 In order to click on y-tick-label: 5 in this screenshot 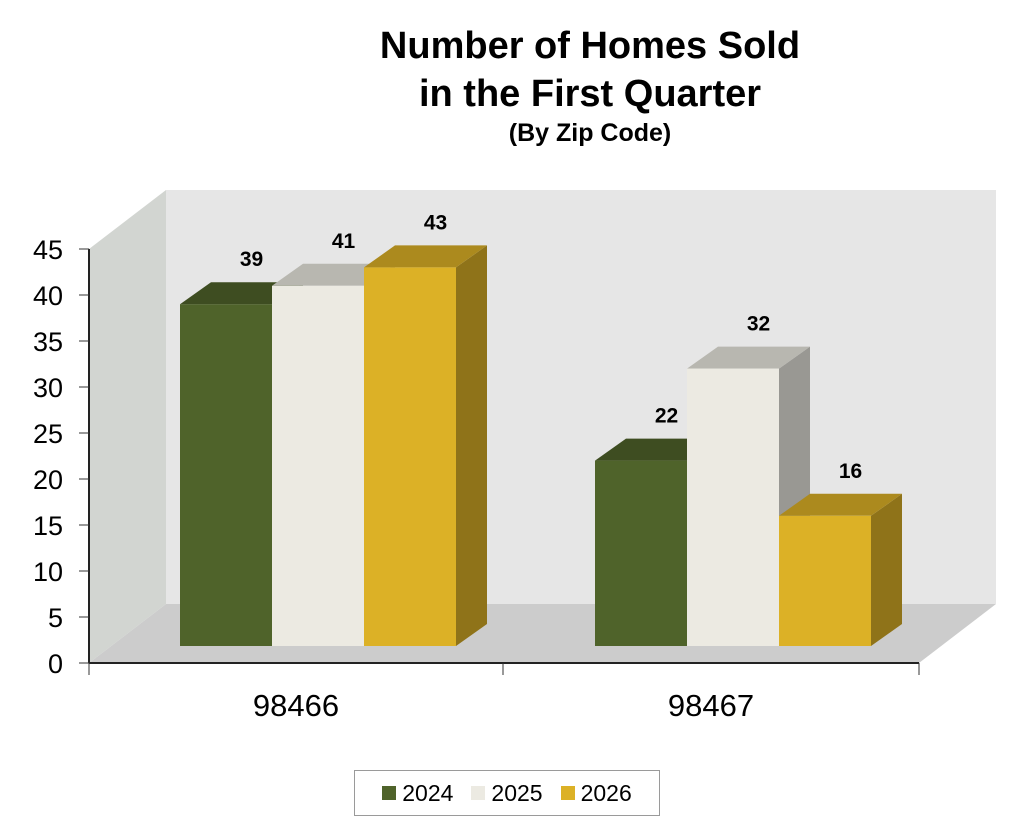, I will do `click(55, 618)`.